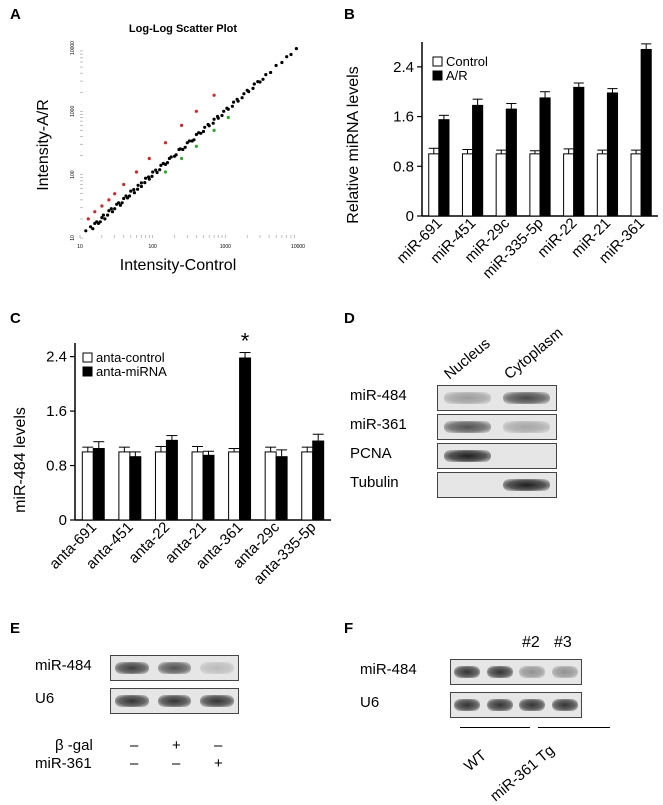 This screenshot has height=805, width=663. I want to click on panel-letter-c: C, so click(15, 318).